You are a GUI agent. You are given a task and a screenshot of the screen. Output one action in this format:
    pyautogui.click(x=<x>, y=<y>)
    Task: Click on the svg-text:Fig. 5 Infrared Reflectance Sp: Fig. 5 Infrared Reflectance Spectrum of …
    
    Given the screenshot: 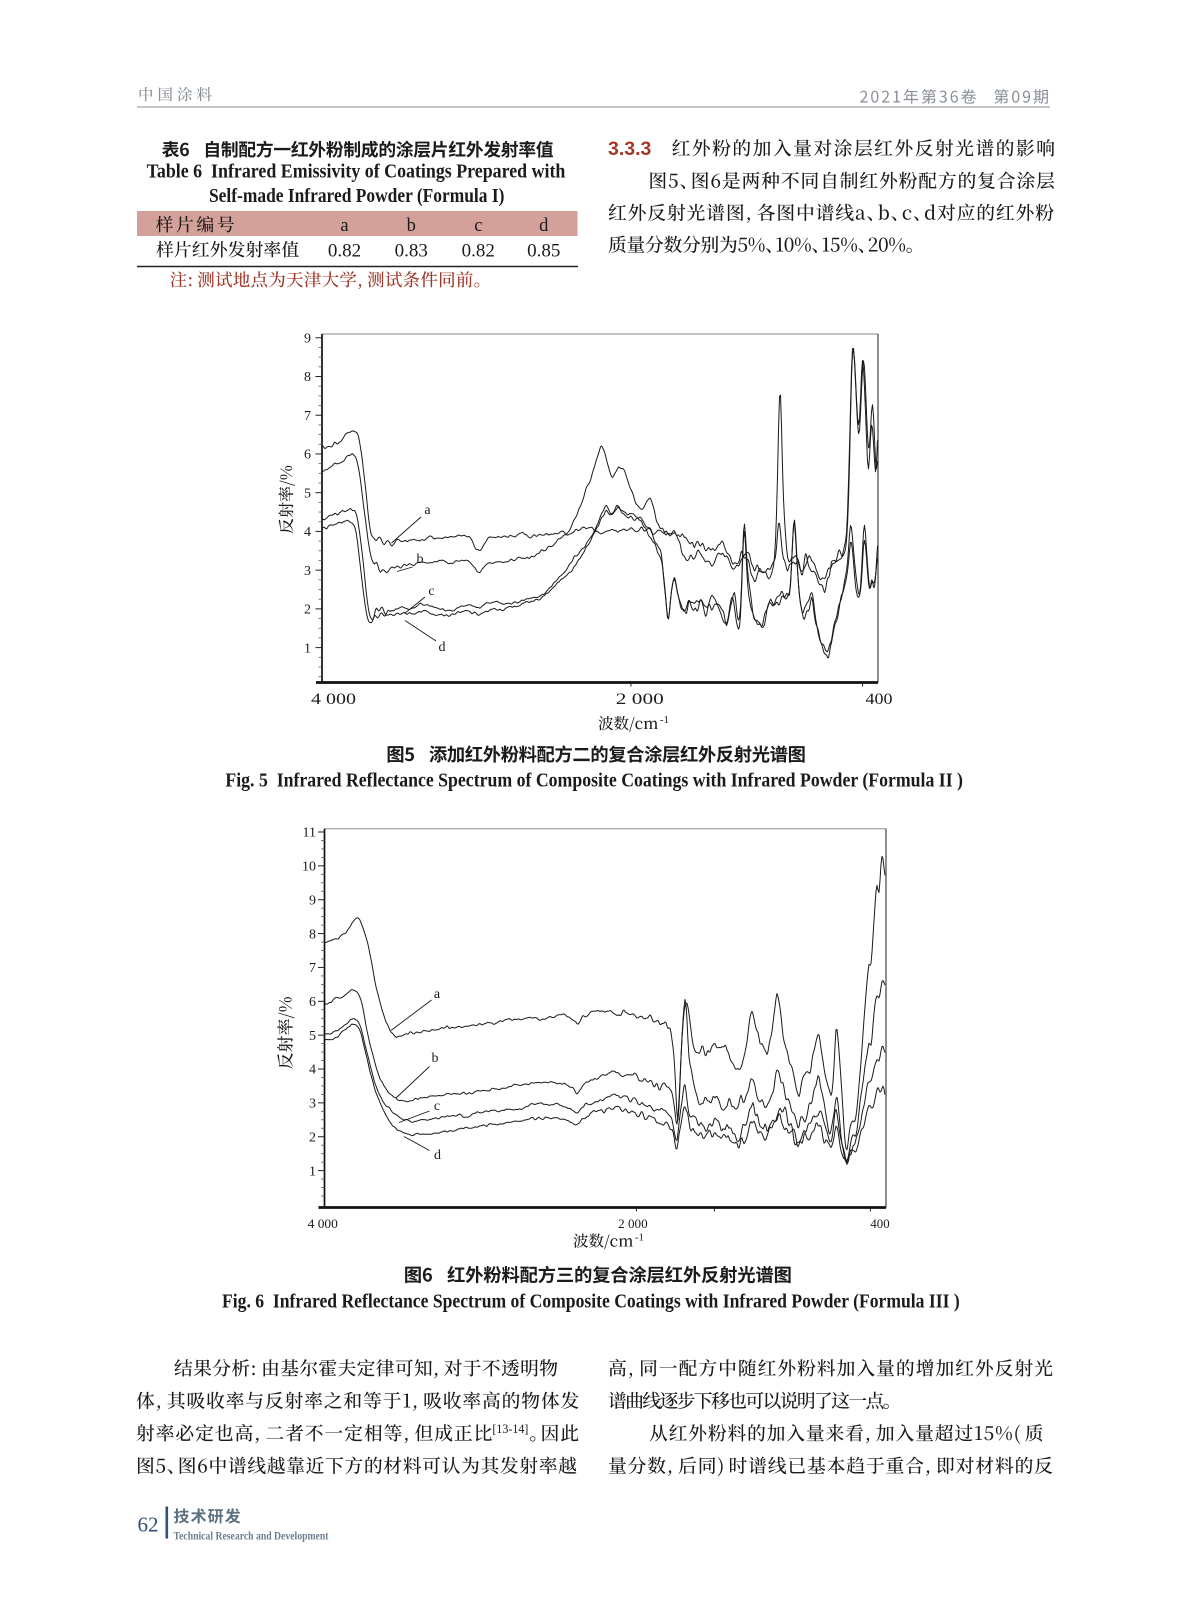 What is the action you would take?
    pyautogui.click(x=594, y=781)
    